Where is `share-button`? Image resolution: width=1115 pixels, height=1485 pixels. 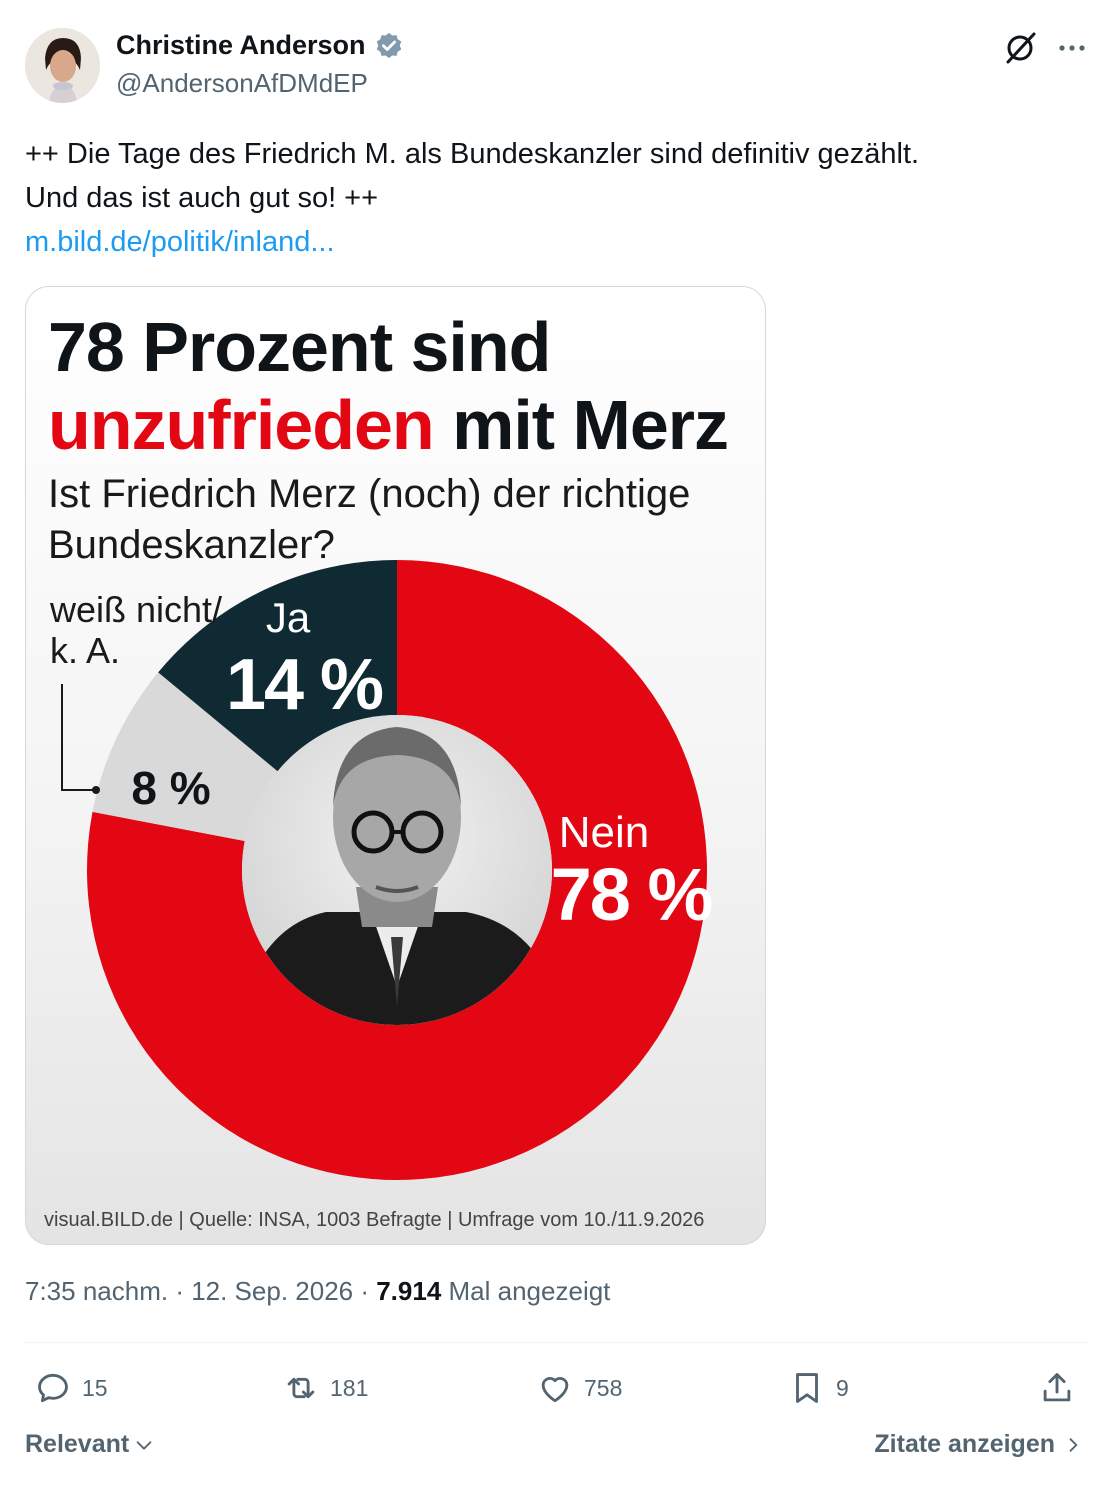 share-button is located at coordinates (1057, 1388).